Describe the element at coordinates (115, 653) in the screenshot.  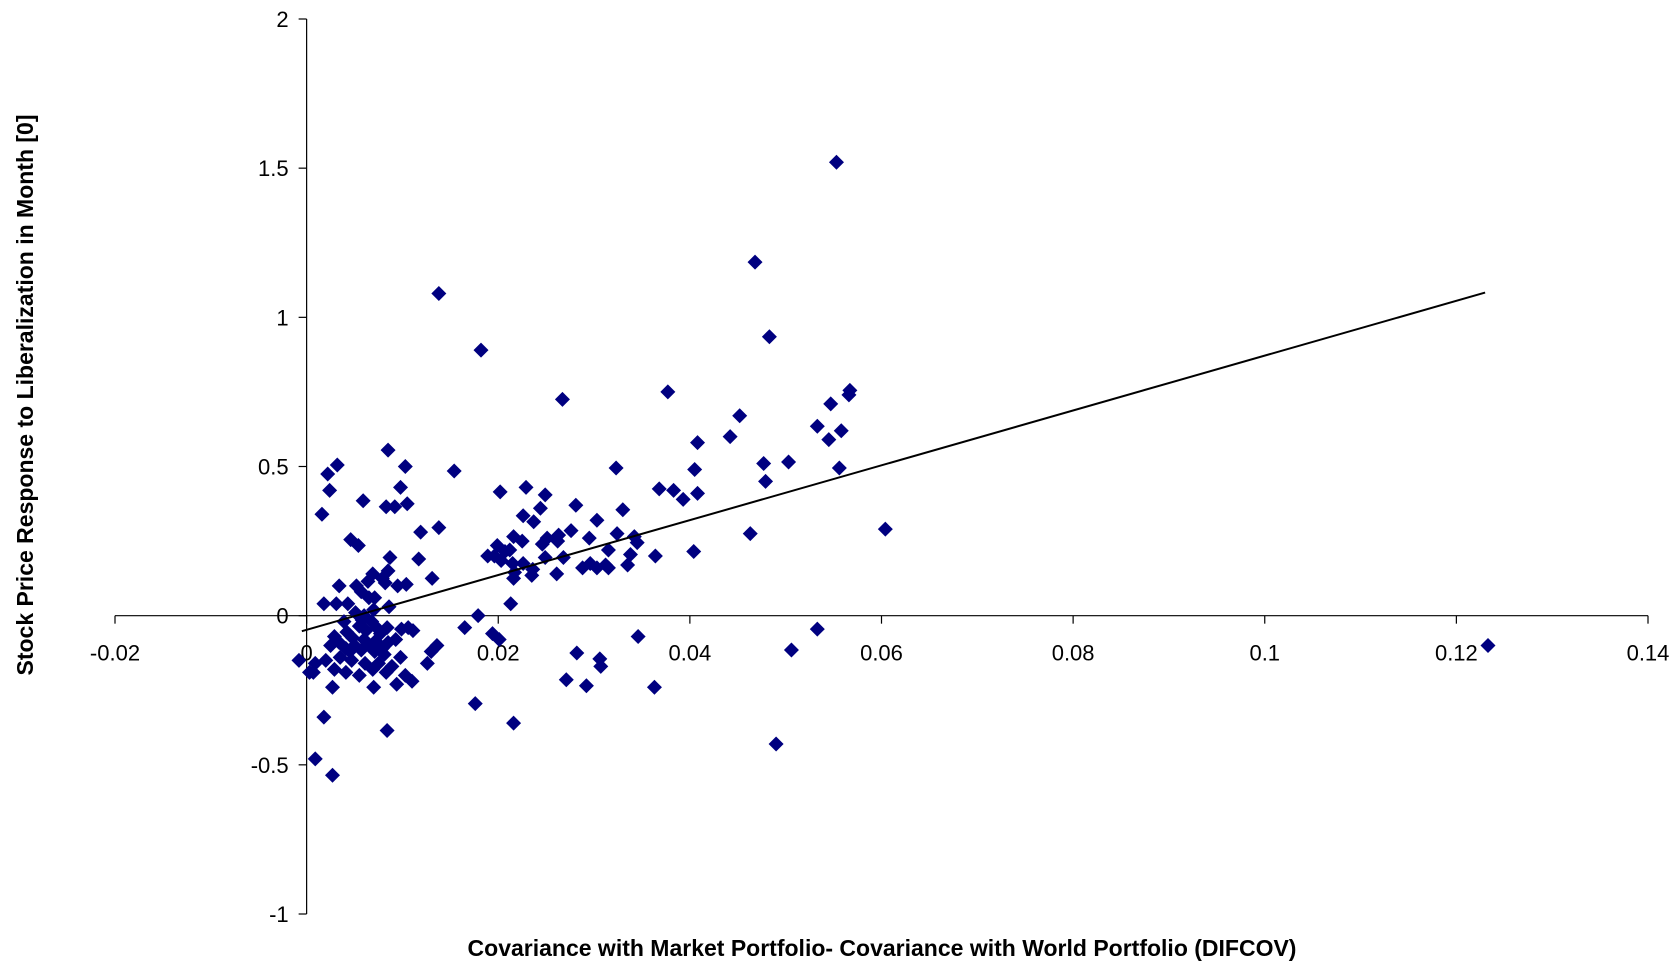
I see `x-tick-label: -0.02` at that location.